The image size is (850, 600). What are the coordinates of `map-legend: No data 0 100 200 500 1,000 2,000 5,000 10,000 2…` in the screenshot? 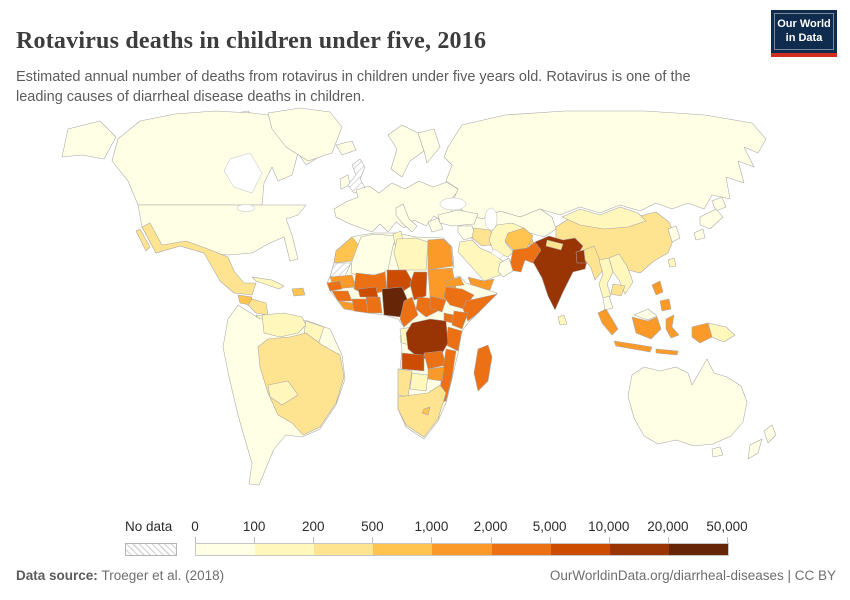 It's located at (436, 538).